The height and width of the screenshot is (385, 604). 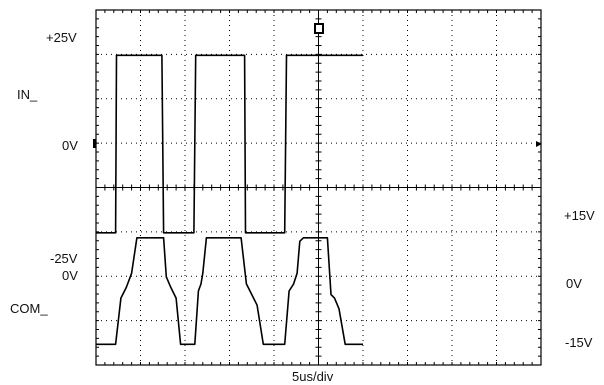 I want to click on com-low-voltage-label: -15V, so click(x=579, y=342).